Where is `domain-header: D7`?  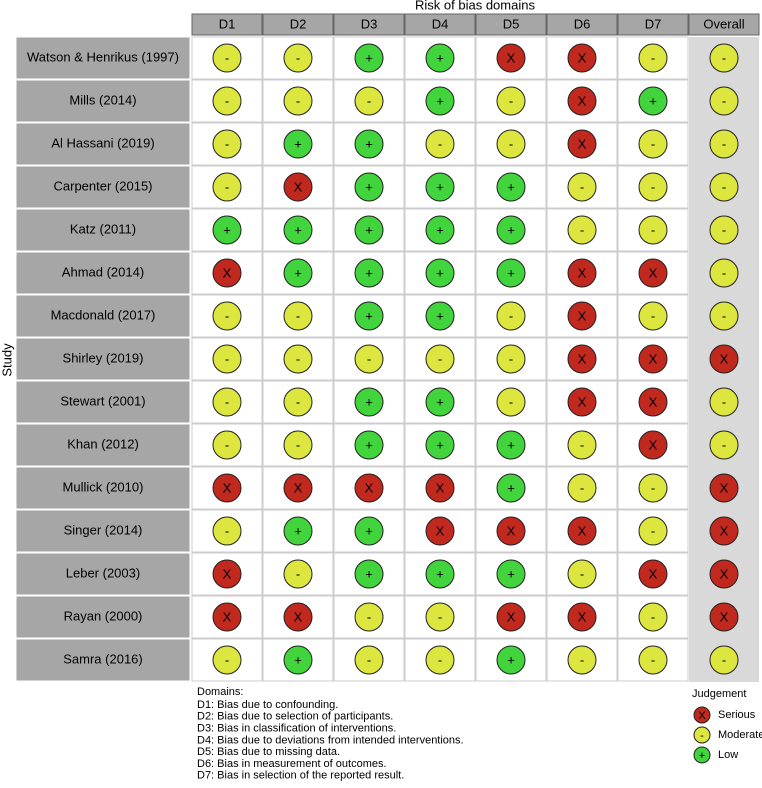
domain-header: D7 is located at coordinates (653, 23).